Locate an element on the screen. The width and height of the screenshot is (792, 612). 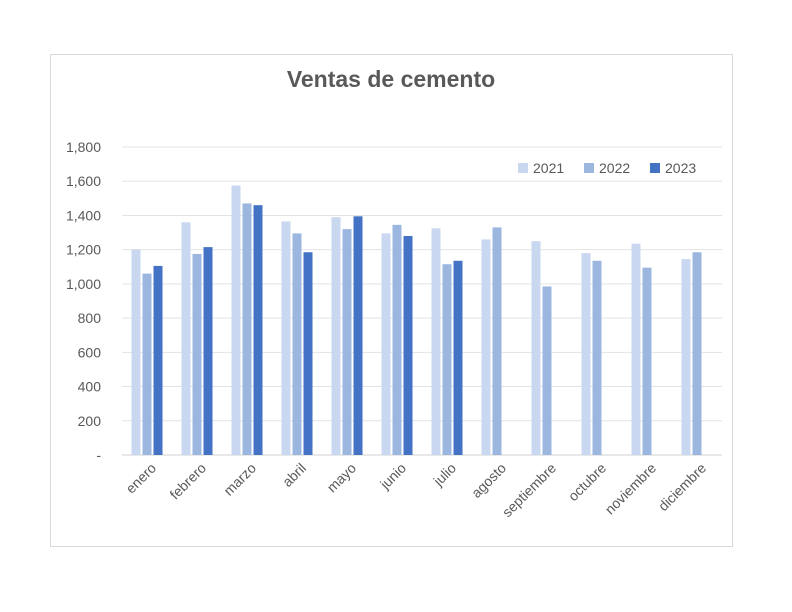
bar-2021-junio is located at coordinates (386, 344).